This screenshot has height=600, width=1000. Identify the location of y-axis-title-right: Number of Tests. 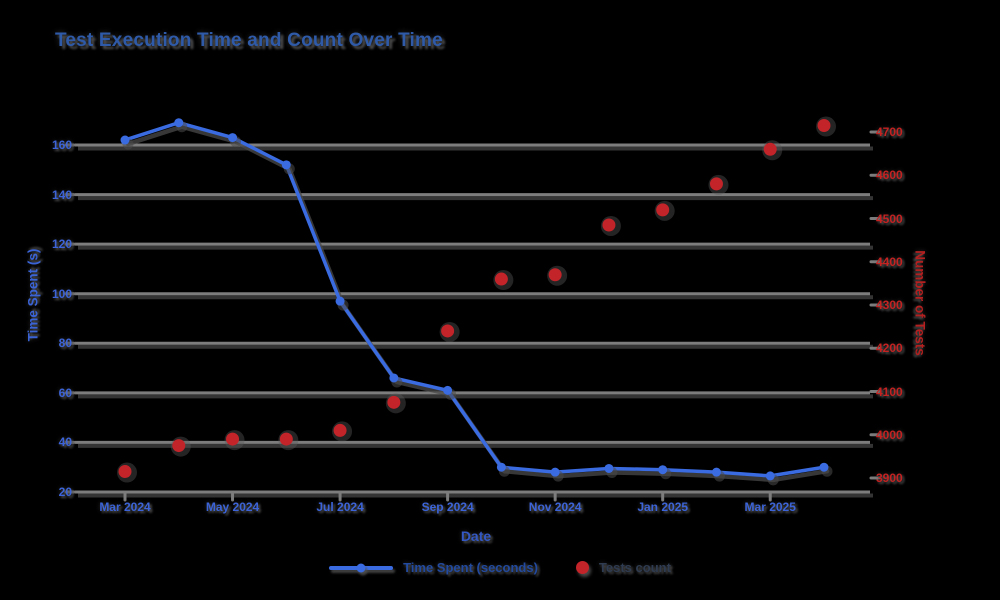
(920, 303).